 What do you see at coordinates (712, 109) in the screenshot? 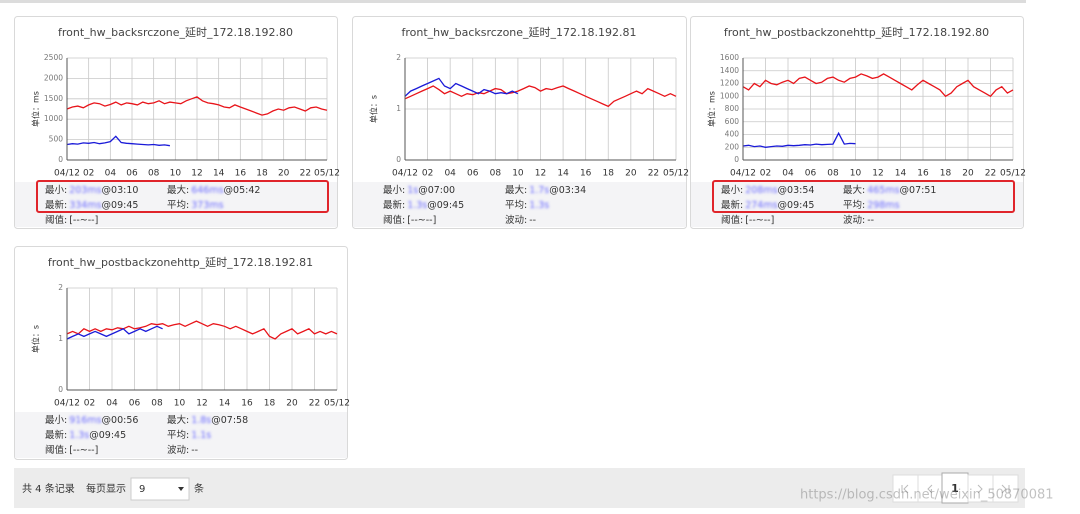
I see `y-axis-label: 单位：ms` at bounding box center [712, 109].